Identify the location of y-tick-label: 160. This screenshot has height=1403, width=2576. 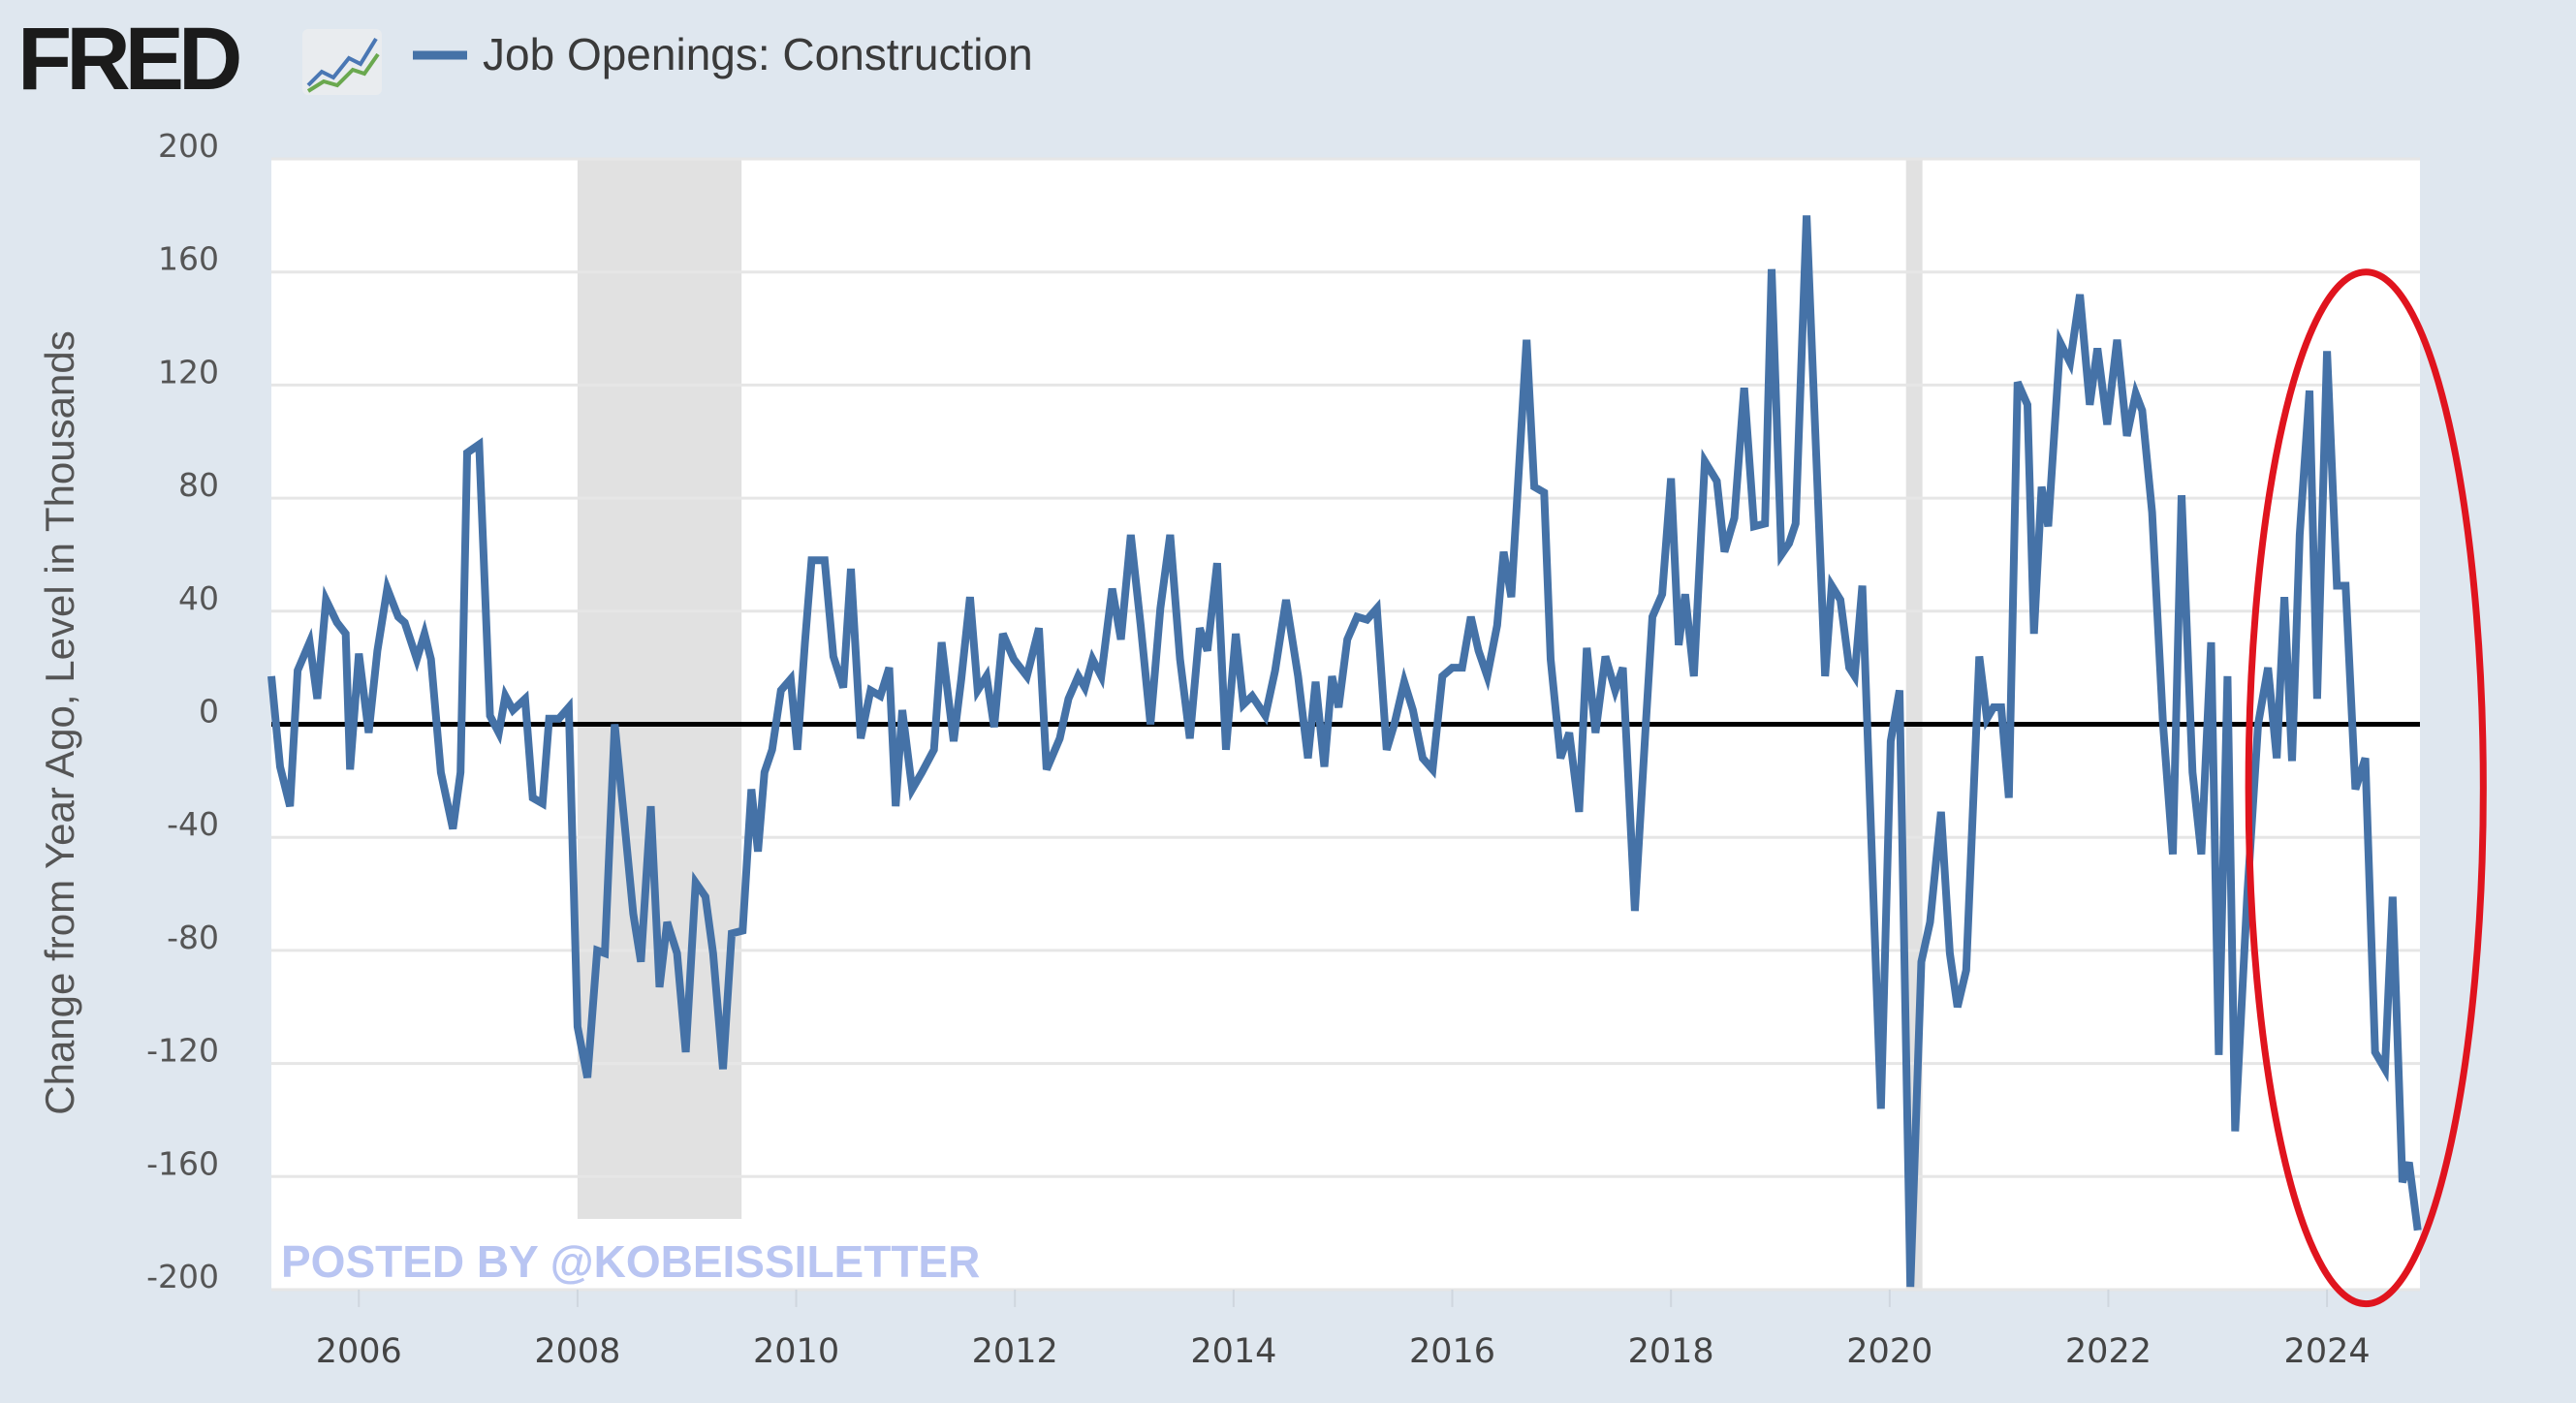
(188, 259).